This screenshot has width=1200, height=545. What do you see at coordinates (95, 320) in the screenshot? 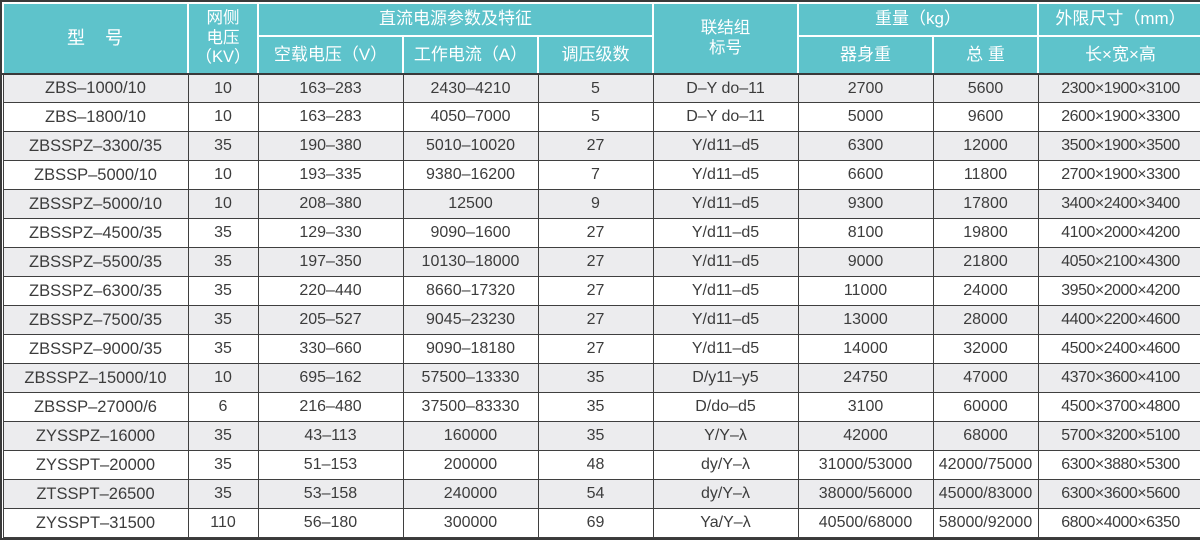
I see `cell-model: ZBSSPZ–7500/35` at bounding box center [95, 320].